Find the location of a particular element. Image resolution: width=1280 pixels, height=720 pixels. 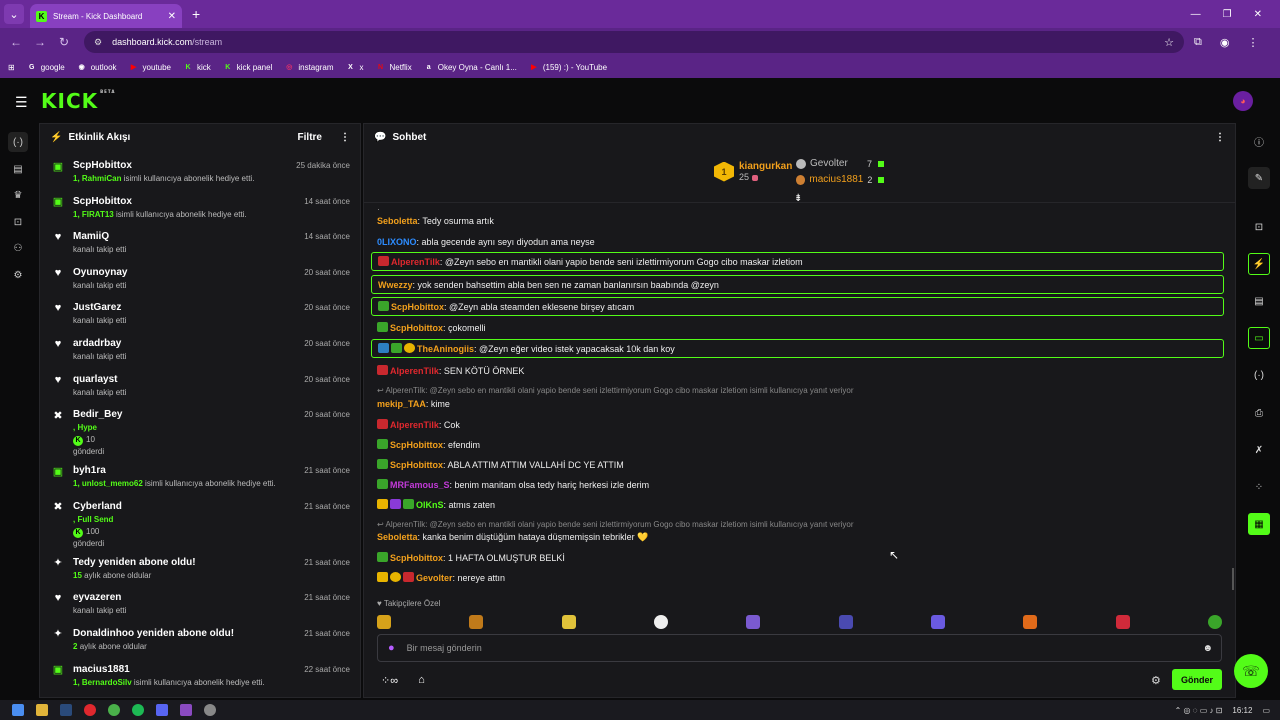

chat-scrollbar is located at coordinates (1233, 579).